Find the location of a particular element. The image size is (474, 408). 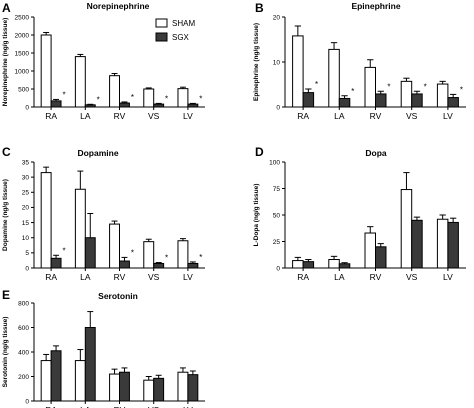

panel-b-ylabel: Epinephrine (ng/g tissue) is located at coordinates (256, 62).